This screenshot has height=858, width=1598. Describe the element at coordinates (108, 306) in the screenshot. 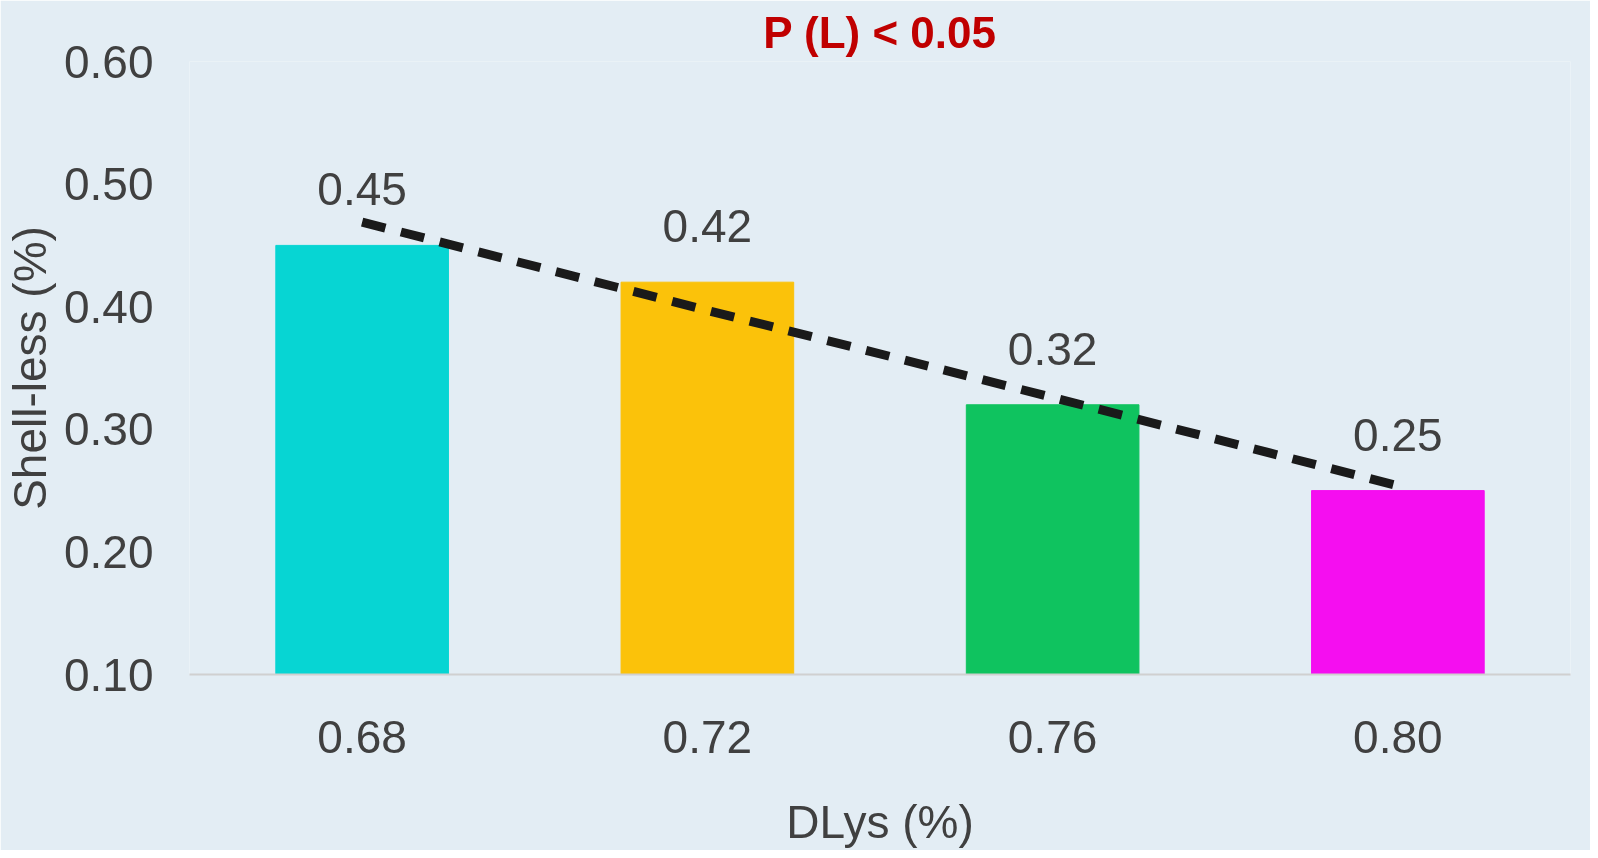

I see `y-tick-label: 0.40` at that location.